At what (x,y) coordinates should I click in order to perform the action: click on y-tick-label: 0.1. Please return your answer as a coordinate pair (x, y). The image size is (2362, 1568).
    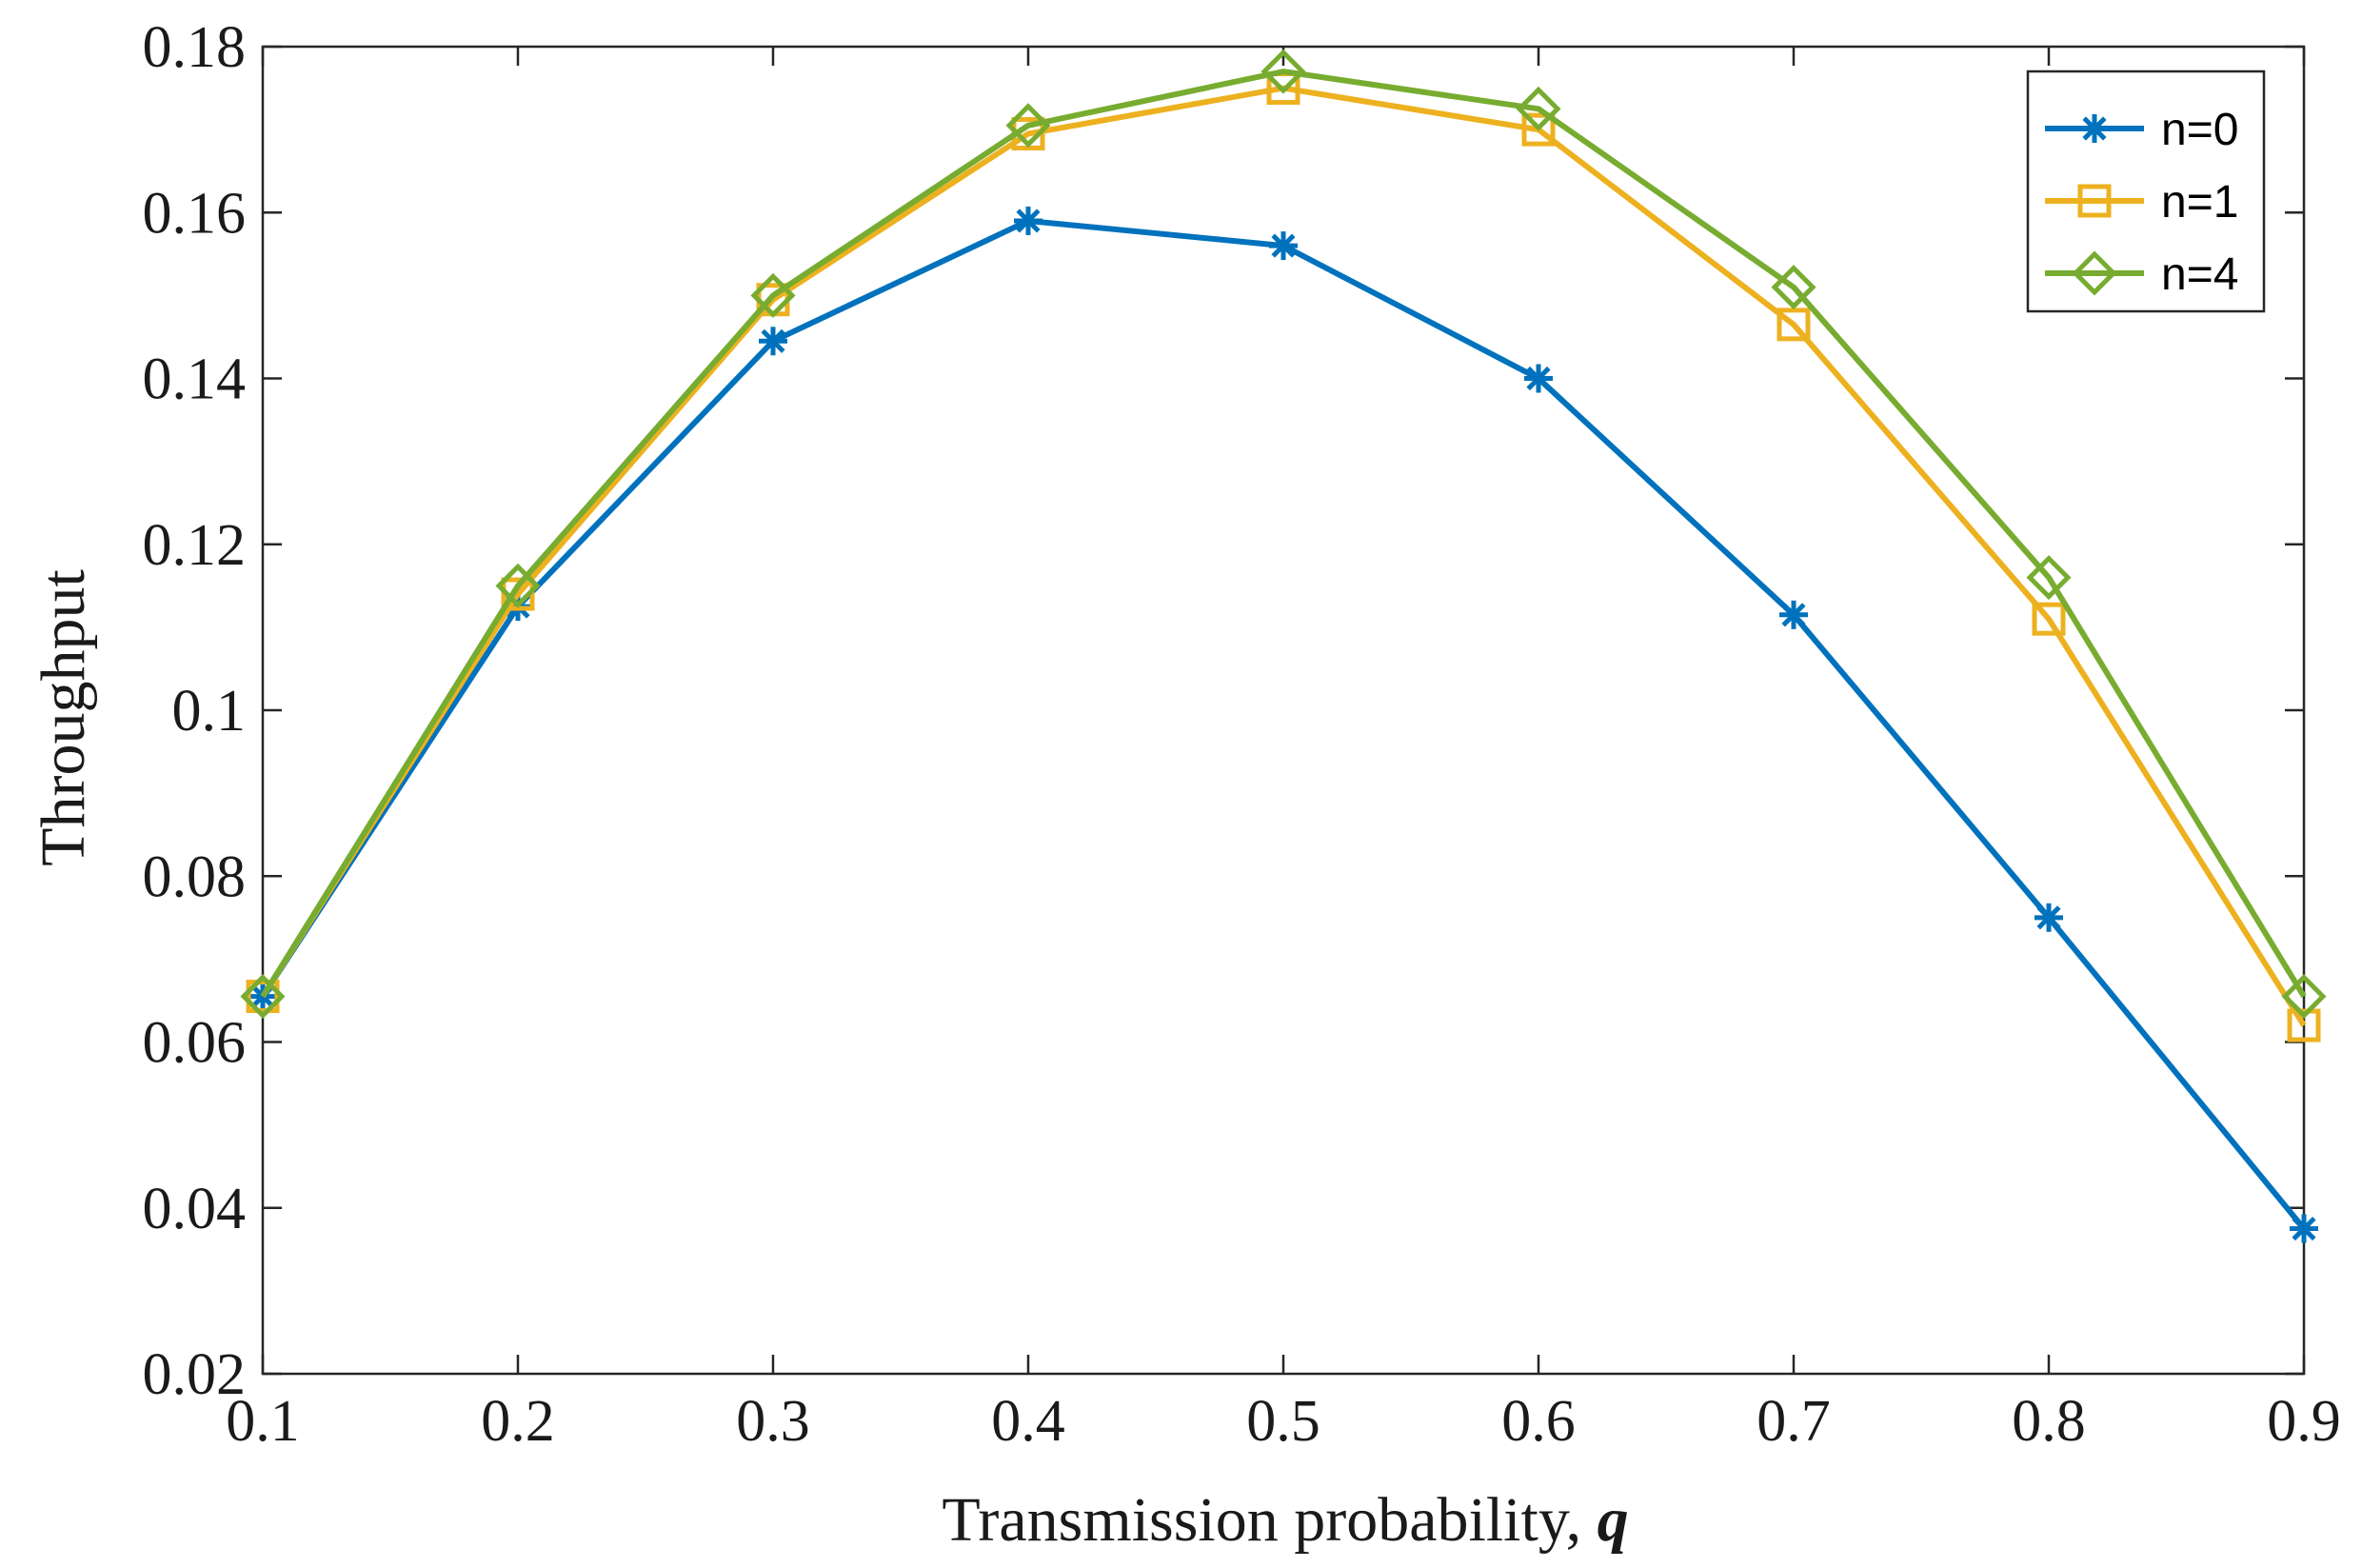
    Looking at the image, I should click on (209, 712).